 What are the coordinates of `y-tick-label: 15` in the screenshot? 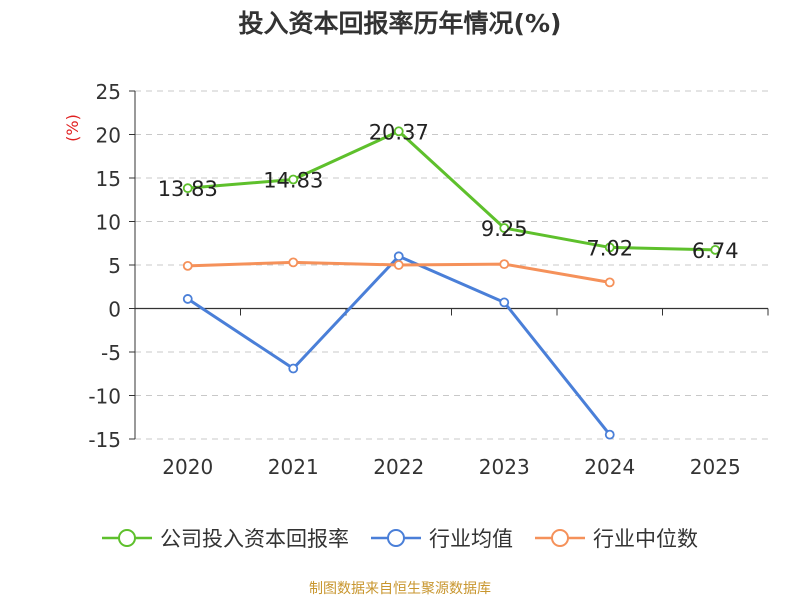 It's located at (108, 179).